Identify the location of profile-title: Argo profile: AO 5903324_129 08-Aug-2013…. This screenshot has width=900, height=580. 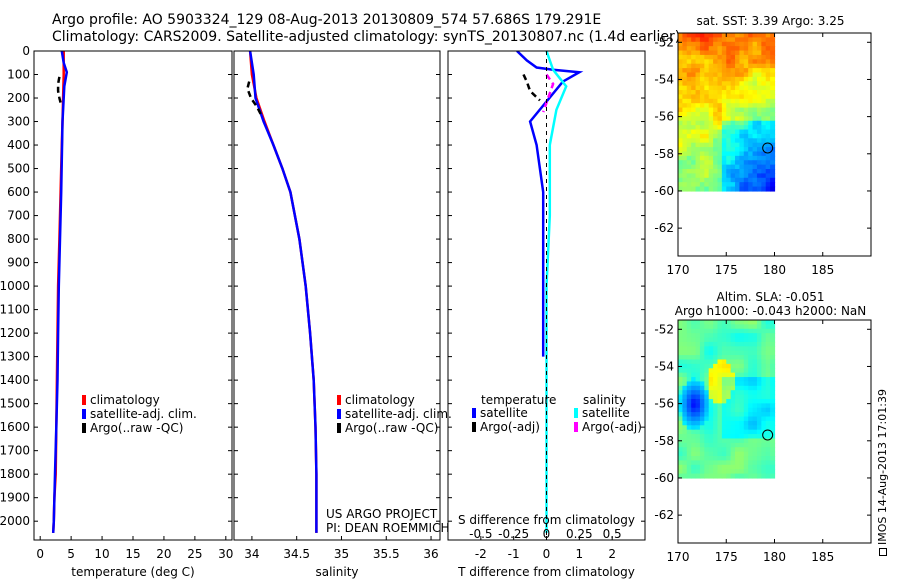
(327, 20).